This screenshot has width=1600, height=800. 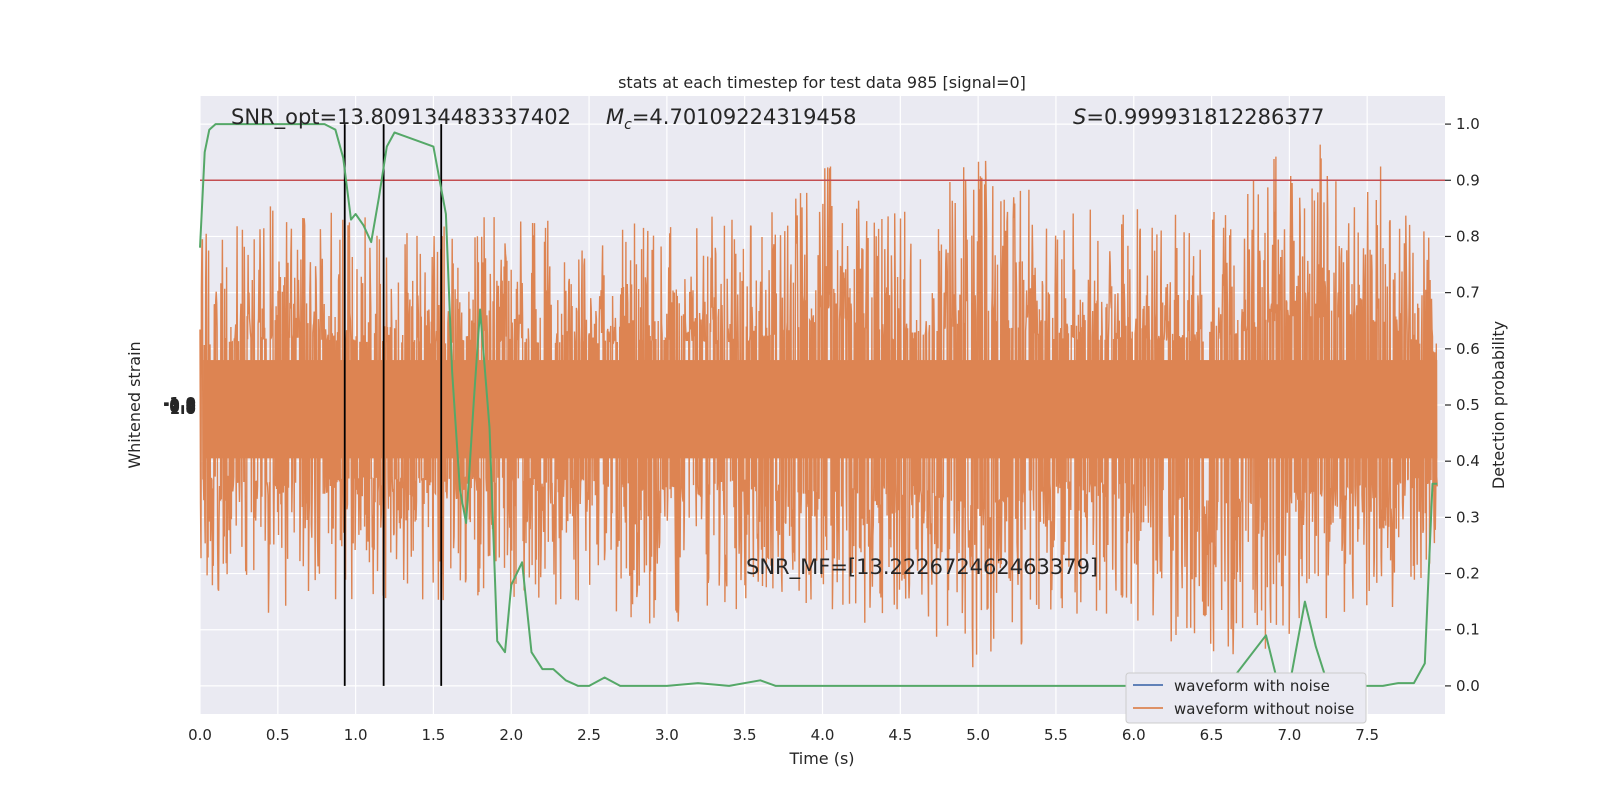 I want to click on y-tick-label: 0.3, so click(x=1468, y=517).